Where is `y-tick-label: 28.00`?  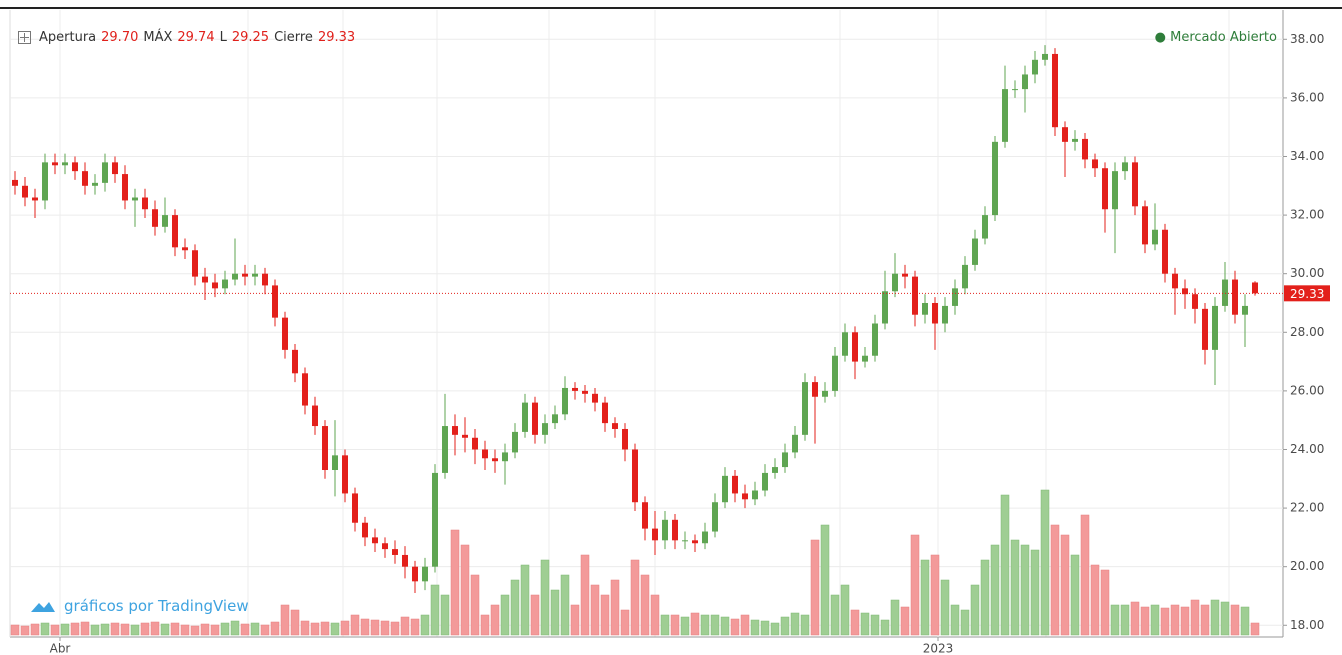 y-tick-label: 28.00 is located at coordinates (1307, 332).